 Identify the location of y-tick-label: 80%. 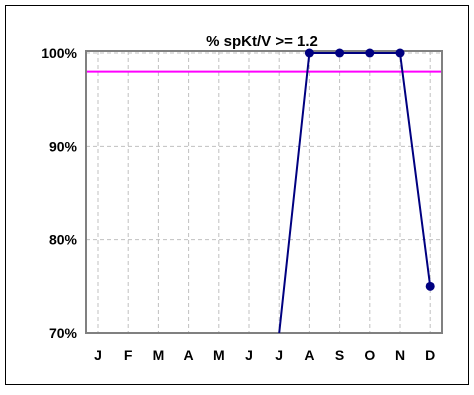
(63, 240).